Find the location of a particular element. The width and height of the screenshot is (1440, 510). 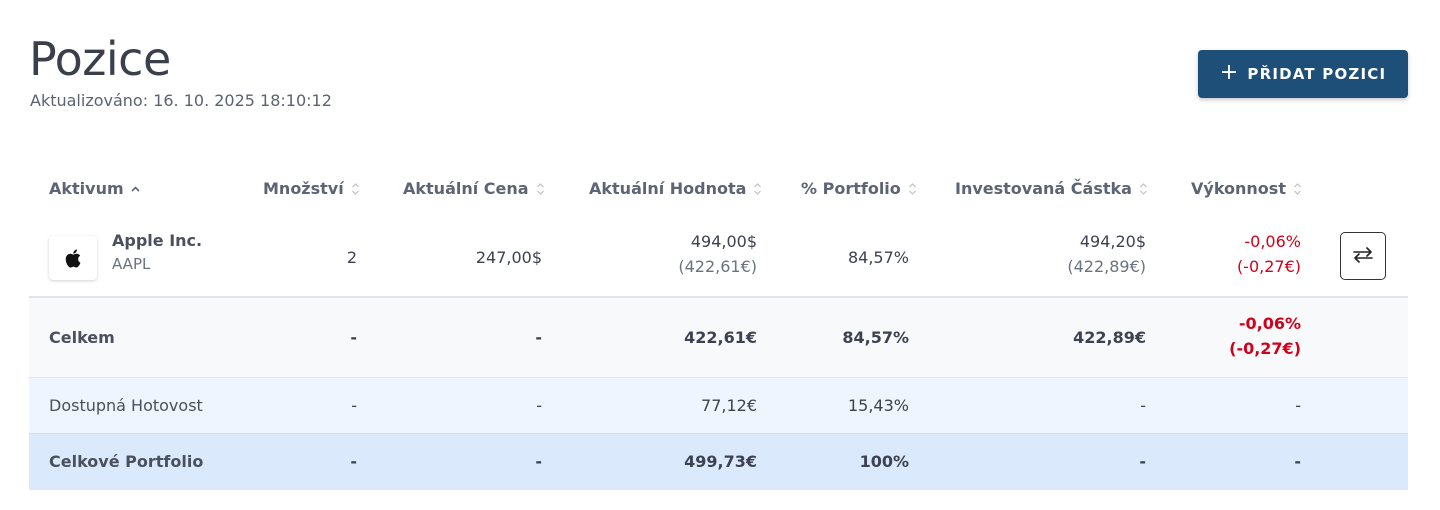

total-performance-eur: (-0,27€) is located at coordinates (1265, 348).